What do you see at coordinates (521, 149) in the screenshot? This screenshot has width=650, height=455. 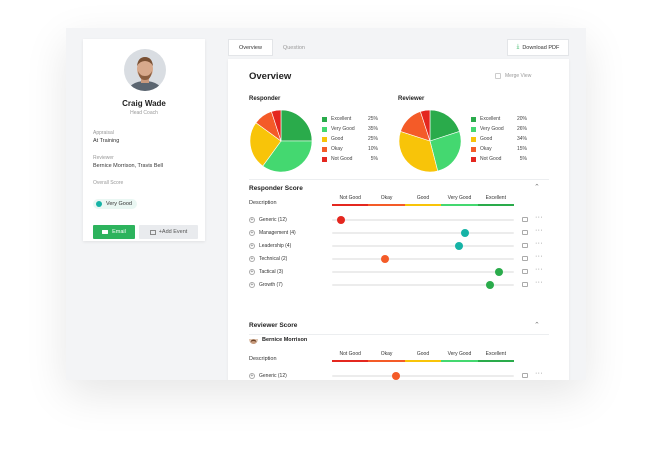 I see `legend-value: 15%` at bounding box center [521, 149].